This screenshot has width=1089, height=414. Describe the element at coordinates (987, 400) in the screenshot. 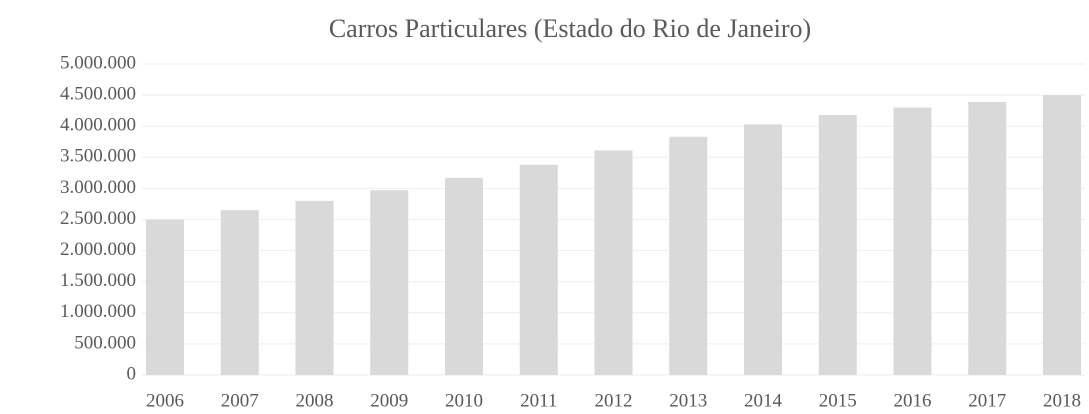

I see `x-tick-label: 2017` at that location.